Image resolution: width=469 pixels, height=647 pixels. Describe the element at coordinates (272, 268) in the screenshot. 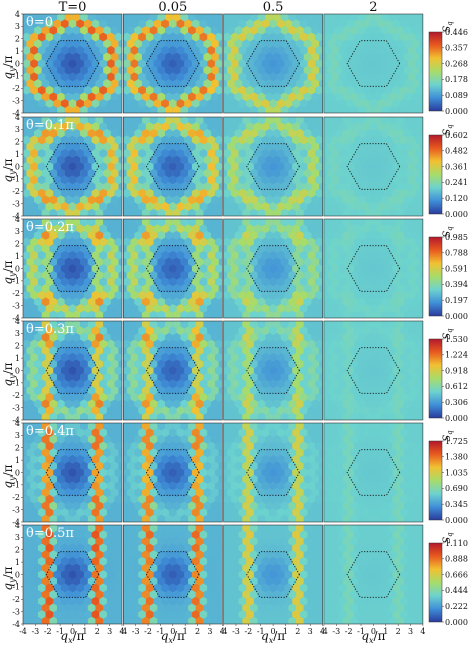

I see `panel-r2-c2` at that location.